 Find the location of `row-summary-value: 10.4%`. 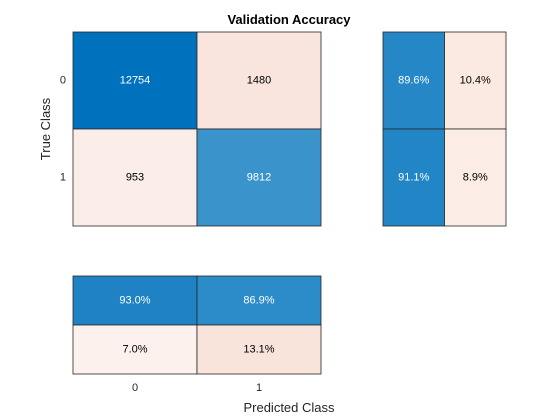

row-summary-value: 10.4% is located at coordinates (475, 81).